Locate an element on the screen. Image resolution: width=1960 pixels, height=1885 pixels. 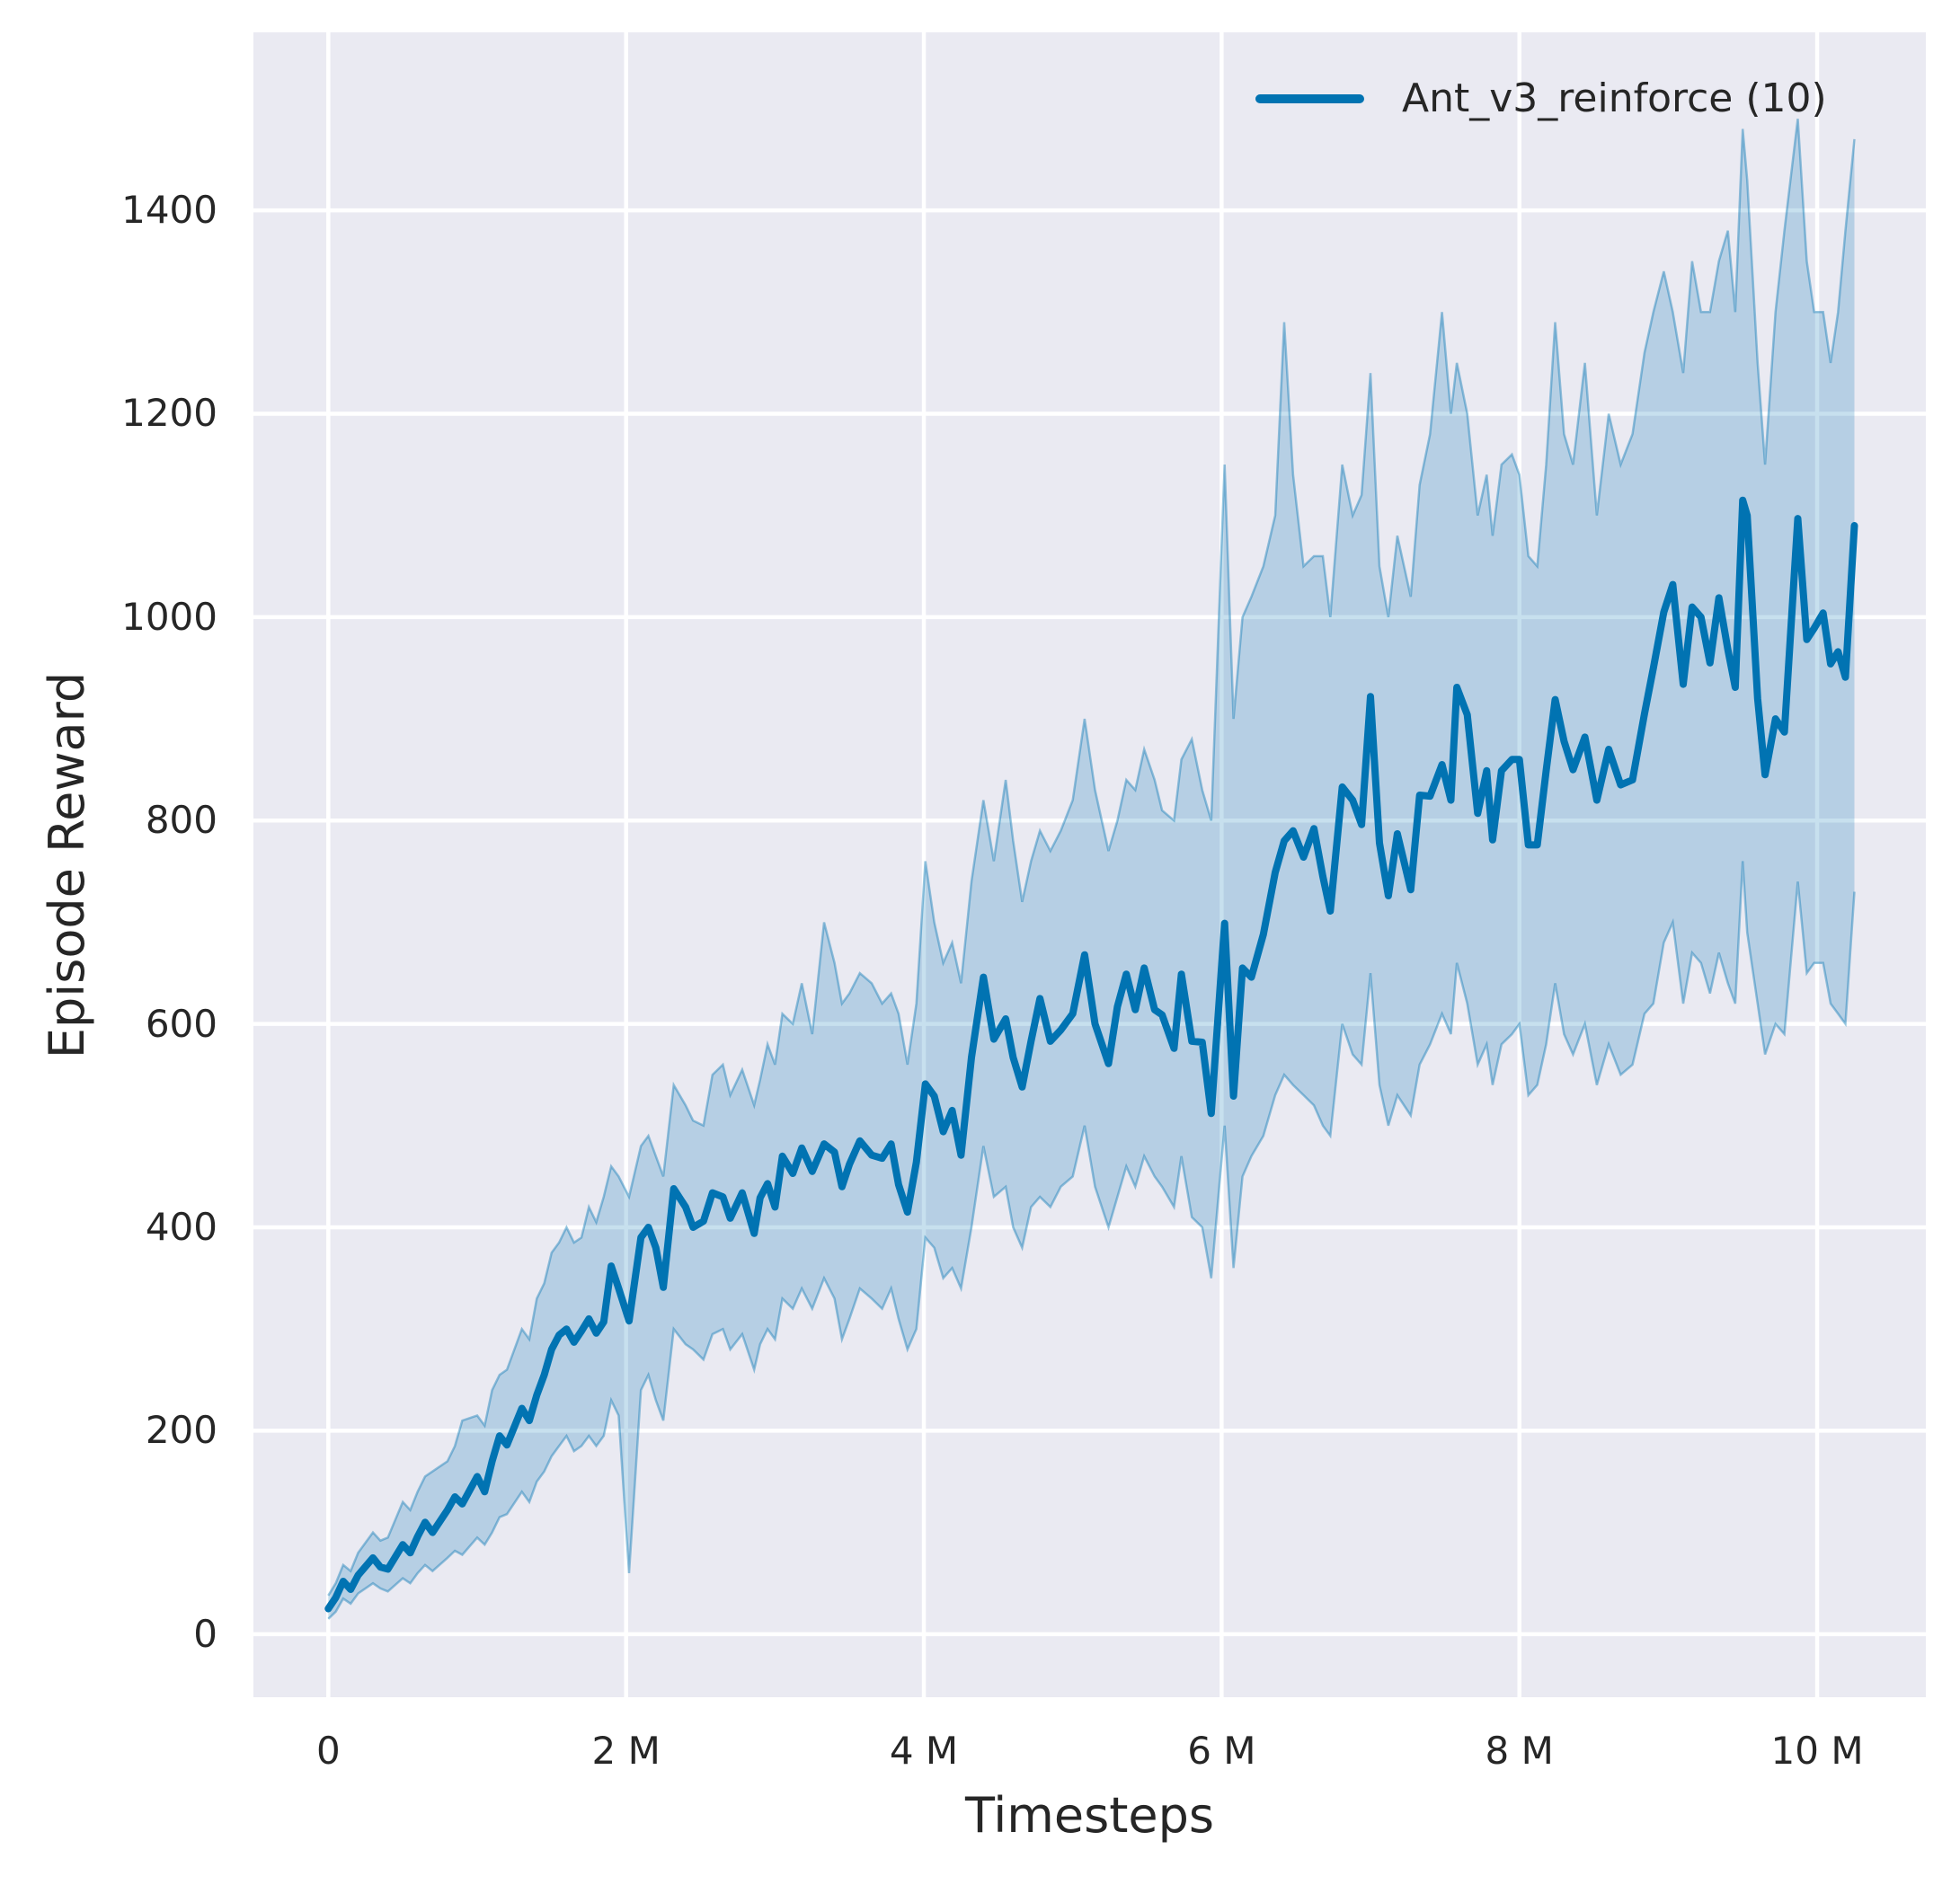
legend-line-swatch is located at coordinates (1309, 98).